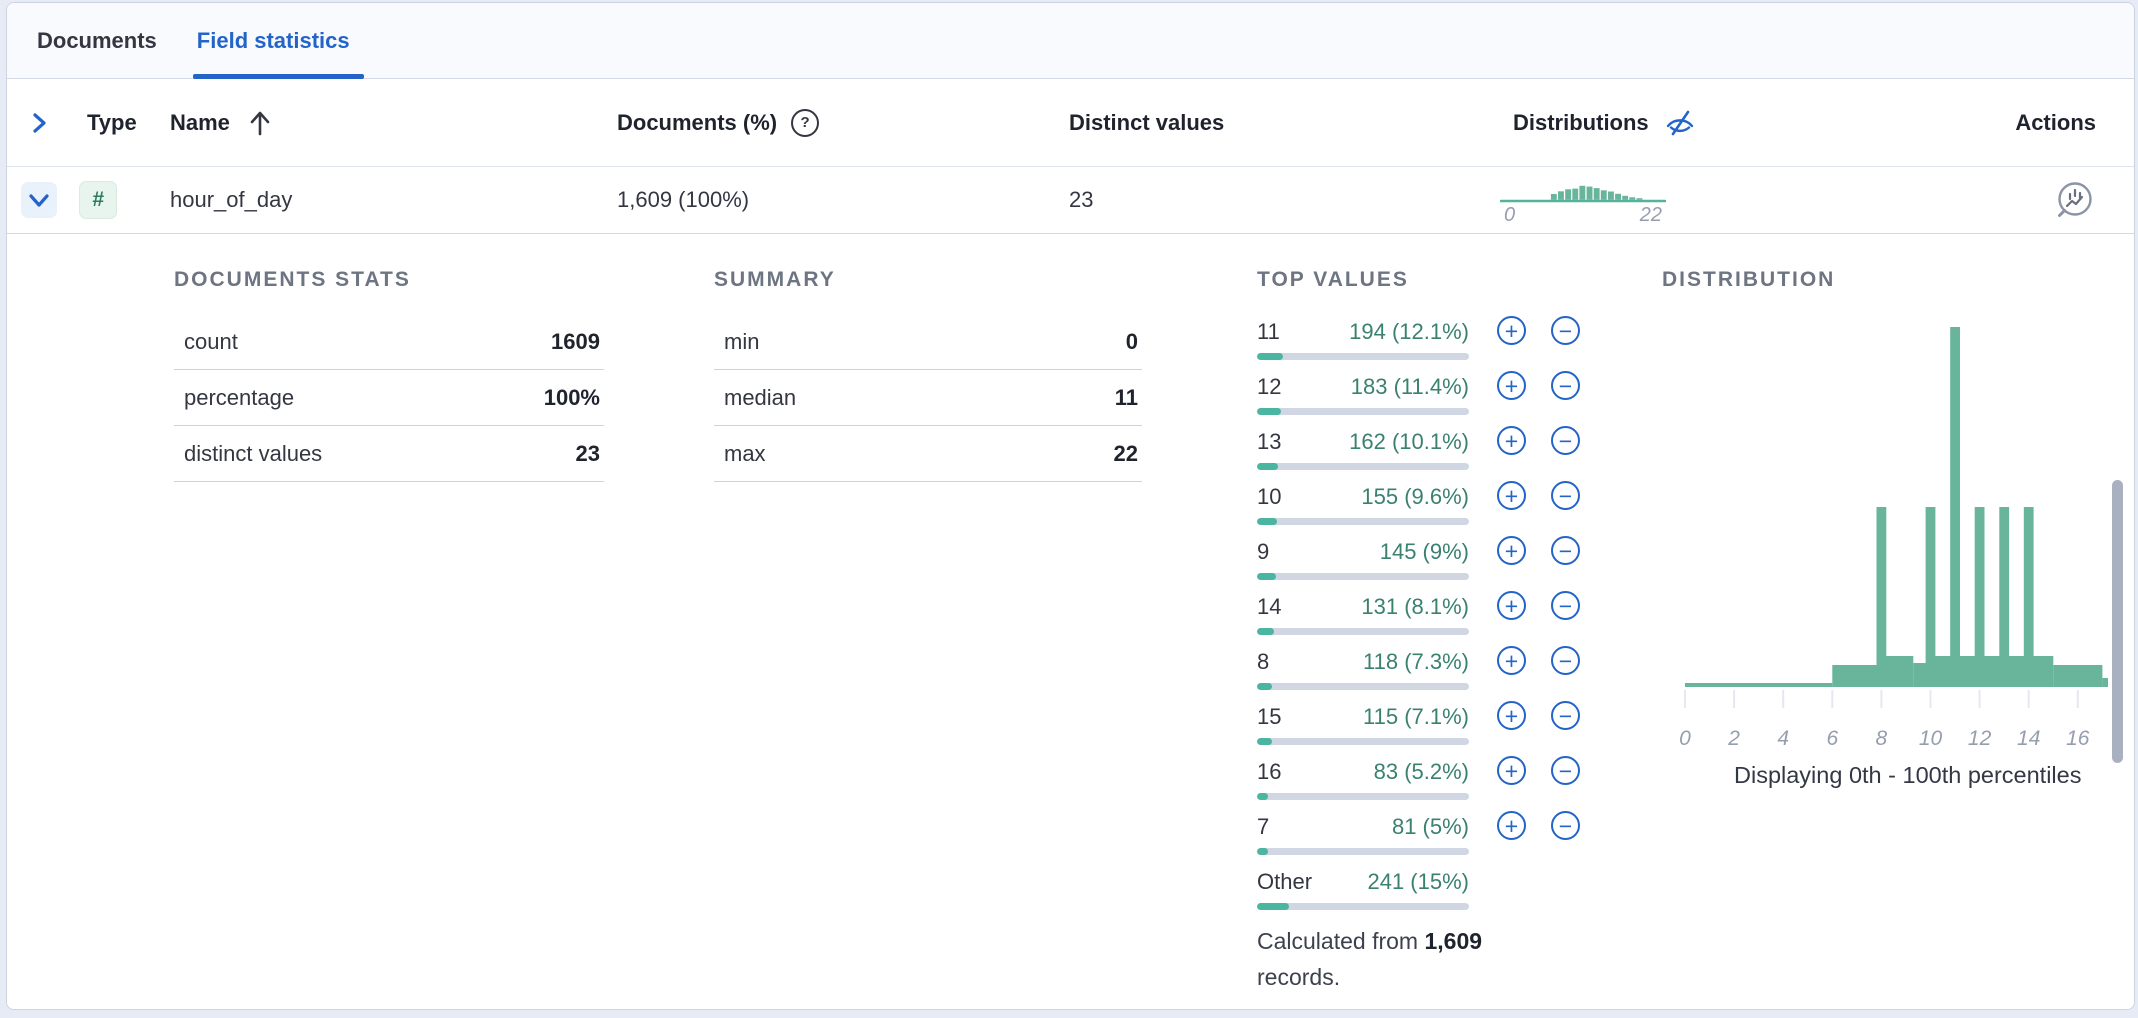 This screenshot has width=2138, height=1018. I want to click on summary-table: min 0 median 11 max 22, so click(928, 398).